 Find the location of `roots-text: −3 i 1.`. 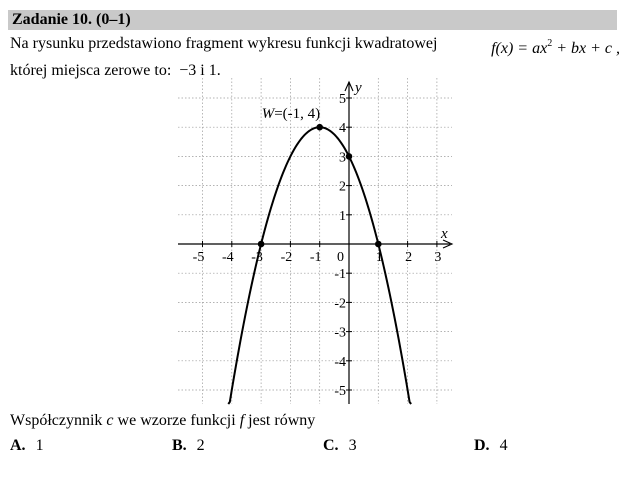

roots-text: −3 i 1. is located at coordinates (200, 70).